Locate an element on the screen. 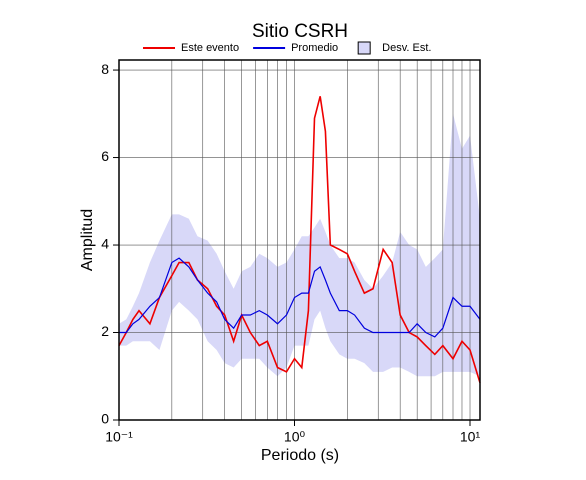 This screenshot has width=586, height=480. y-tick-label: 2 is located at coordinates (105, 331).